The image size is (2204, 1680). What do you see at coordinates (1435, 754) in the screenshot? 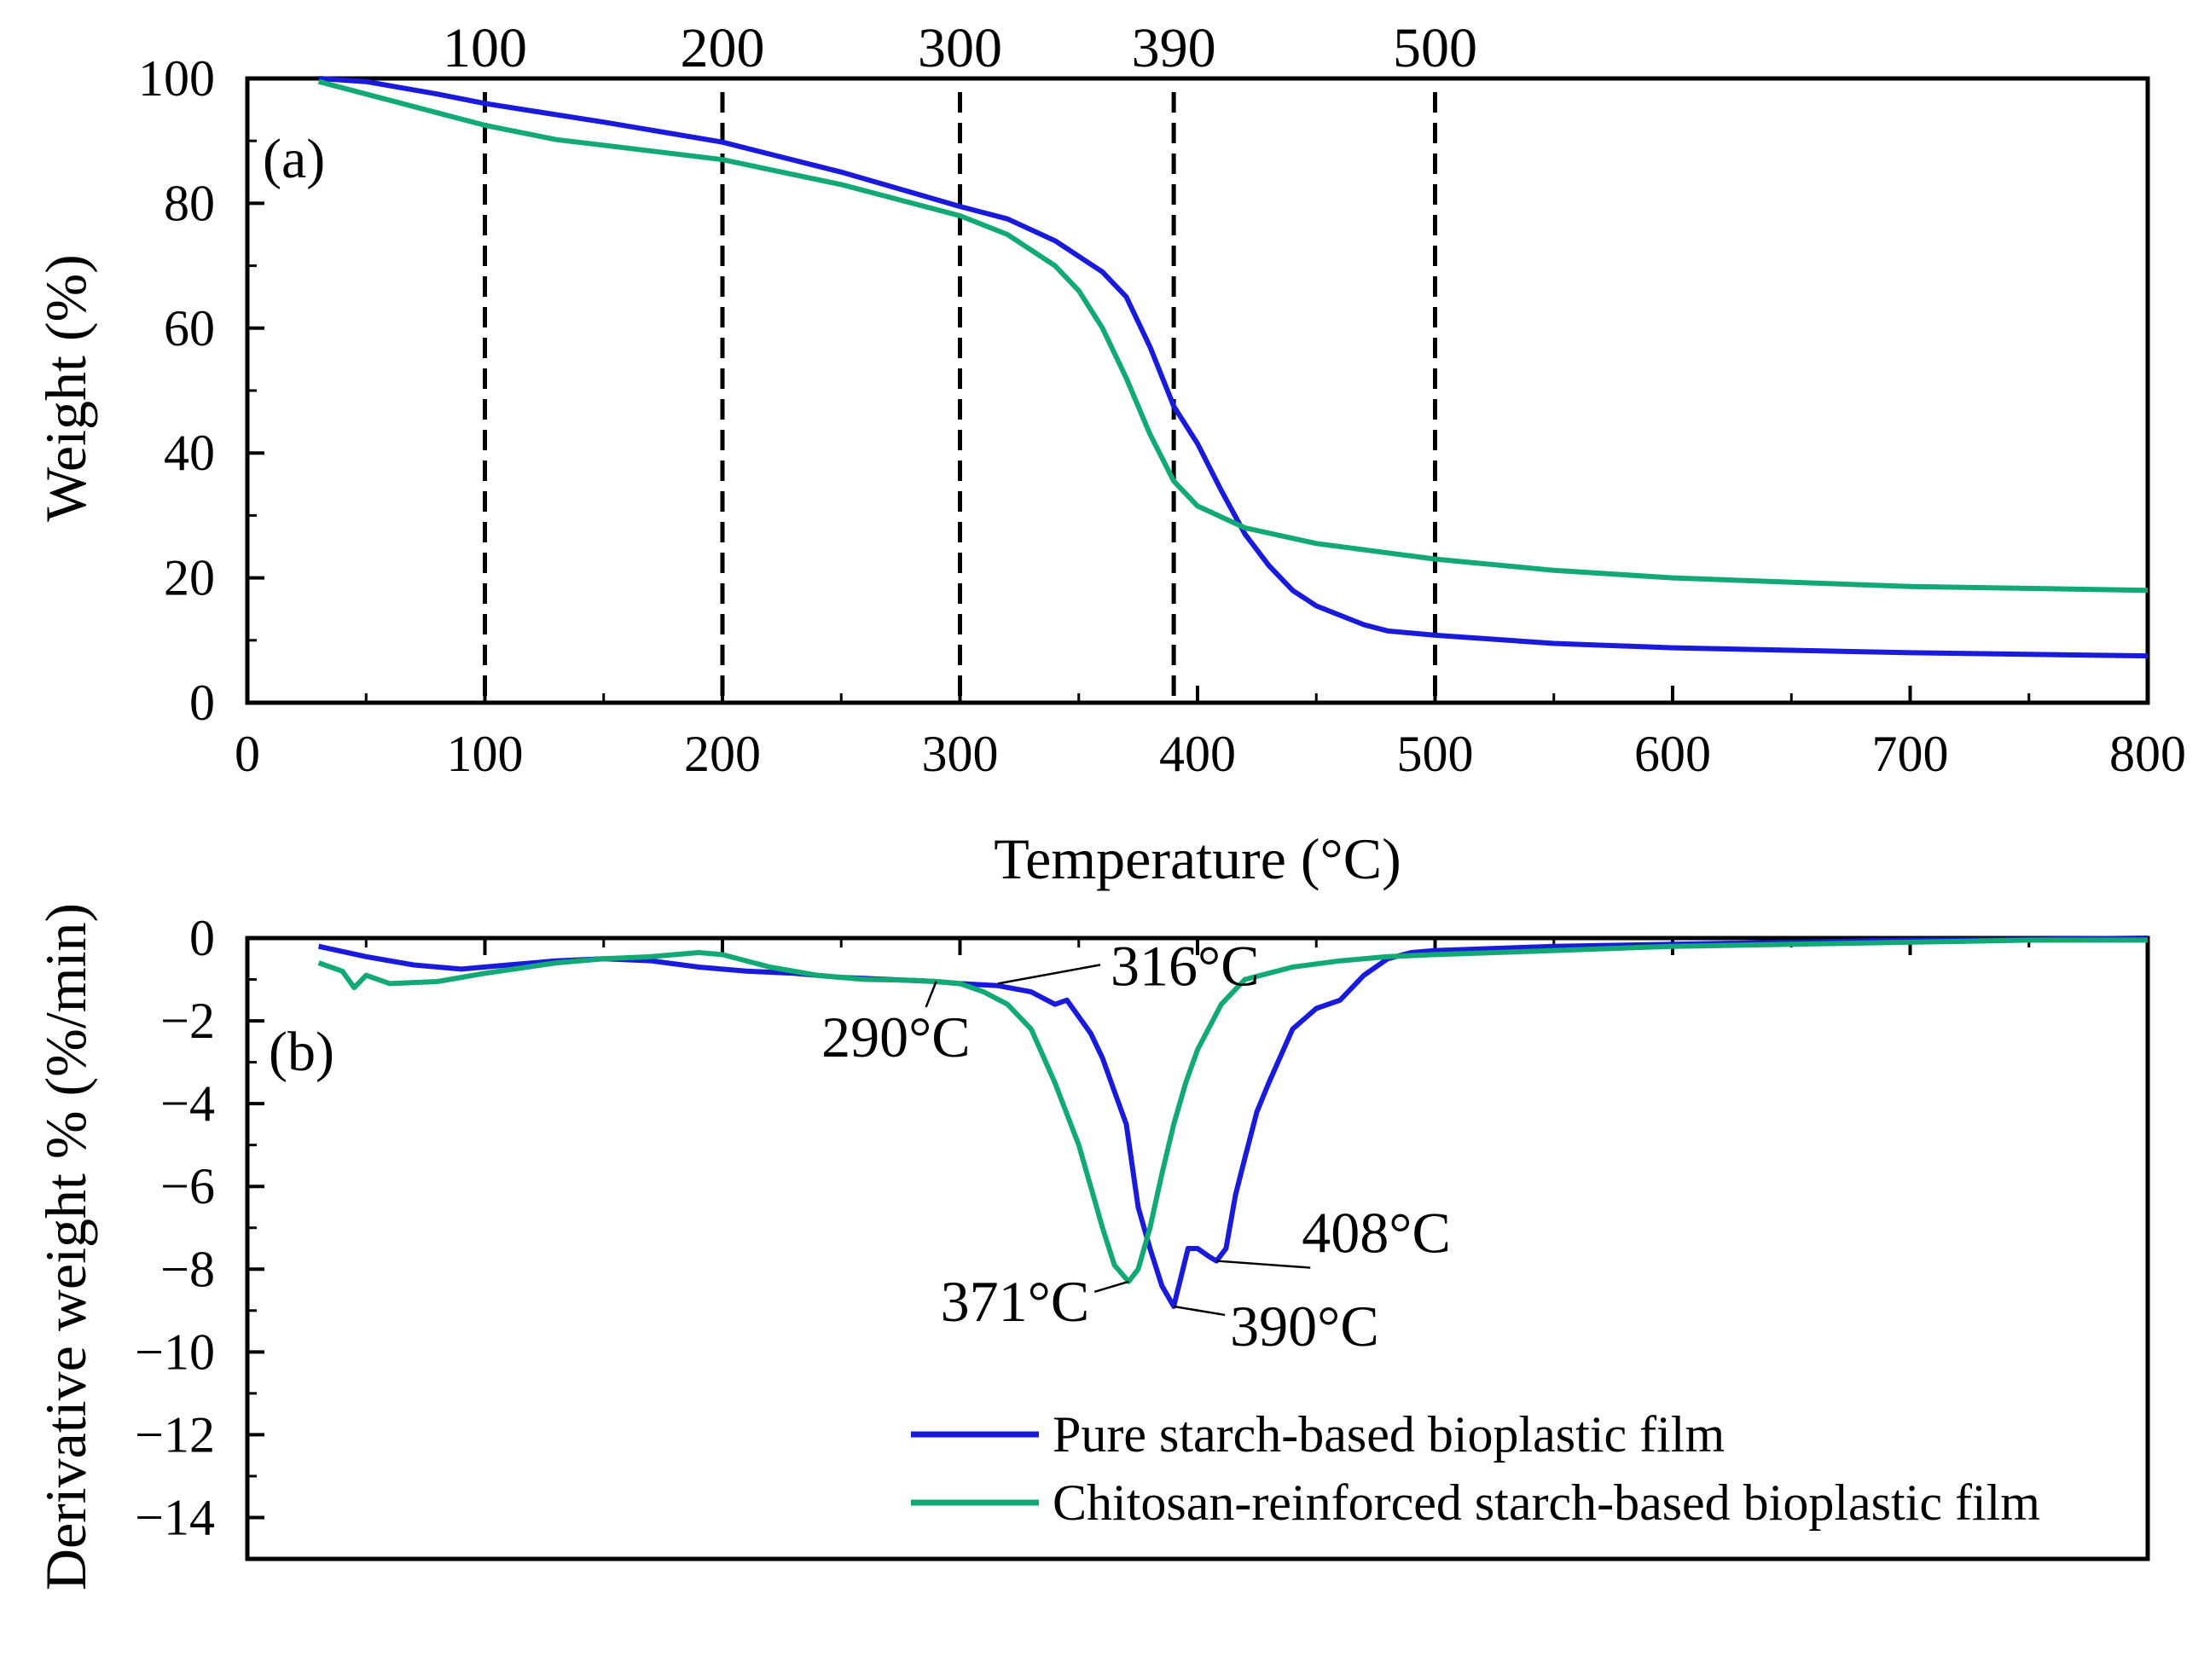
I see `x-tick-label: 500` at bounding box center [1435, 754].